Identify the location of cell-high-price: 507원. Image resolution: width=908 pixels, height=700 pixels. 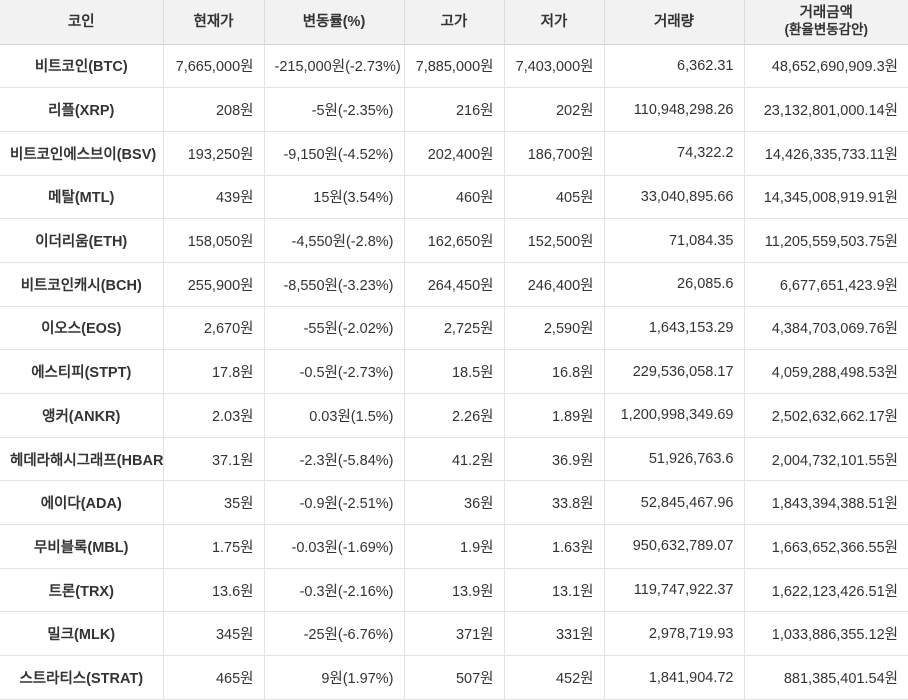
(454, 677).